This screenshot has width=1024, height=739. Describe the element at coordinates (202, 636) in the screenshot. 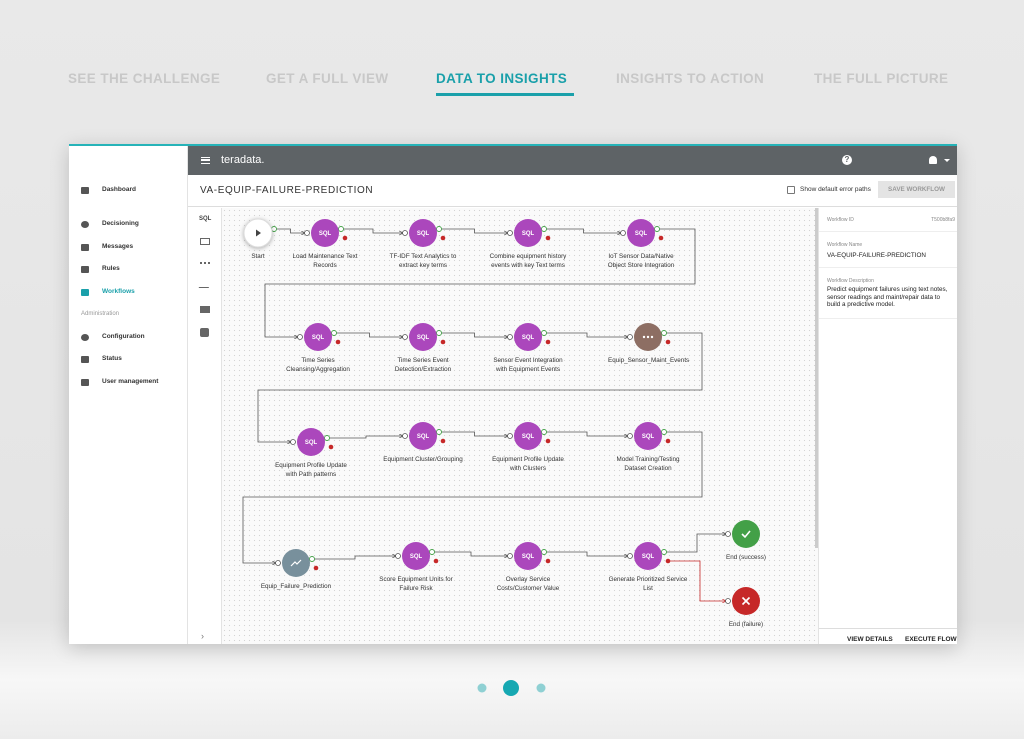

I see `expand-icon: ›` at that location.